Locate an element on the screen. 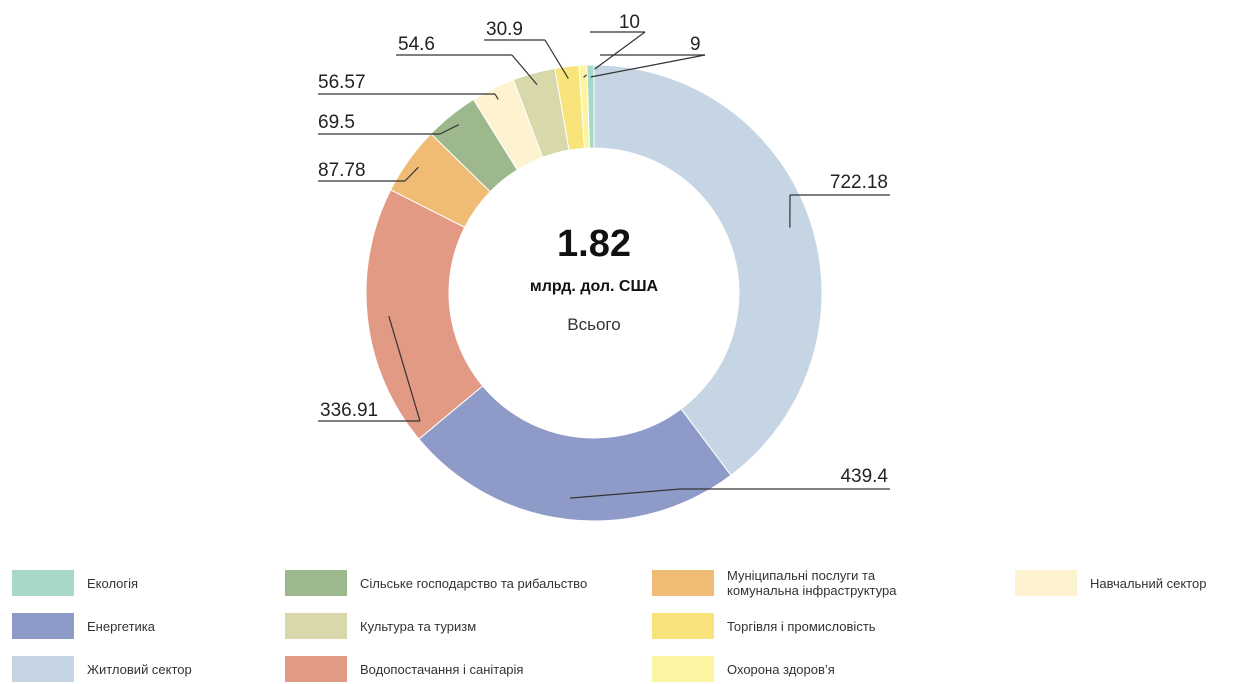  value-label: 30.9 is located at coordinates (504, 29).